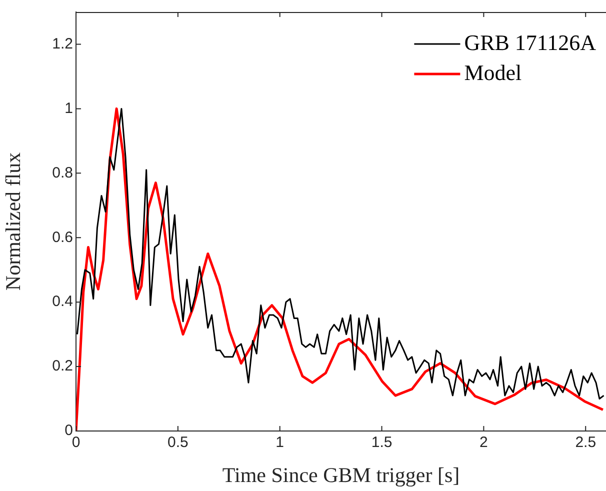 The width and height of the screenshot is (606, 491). I want to click on y-tick-label: 1.2, so click(62, 43).